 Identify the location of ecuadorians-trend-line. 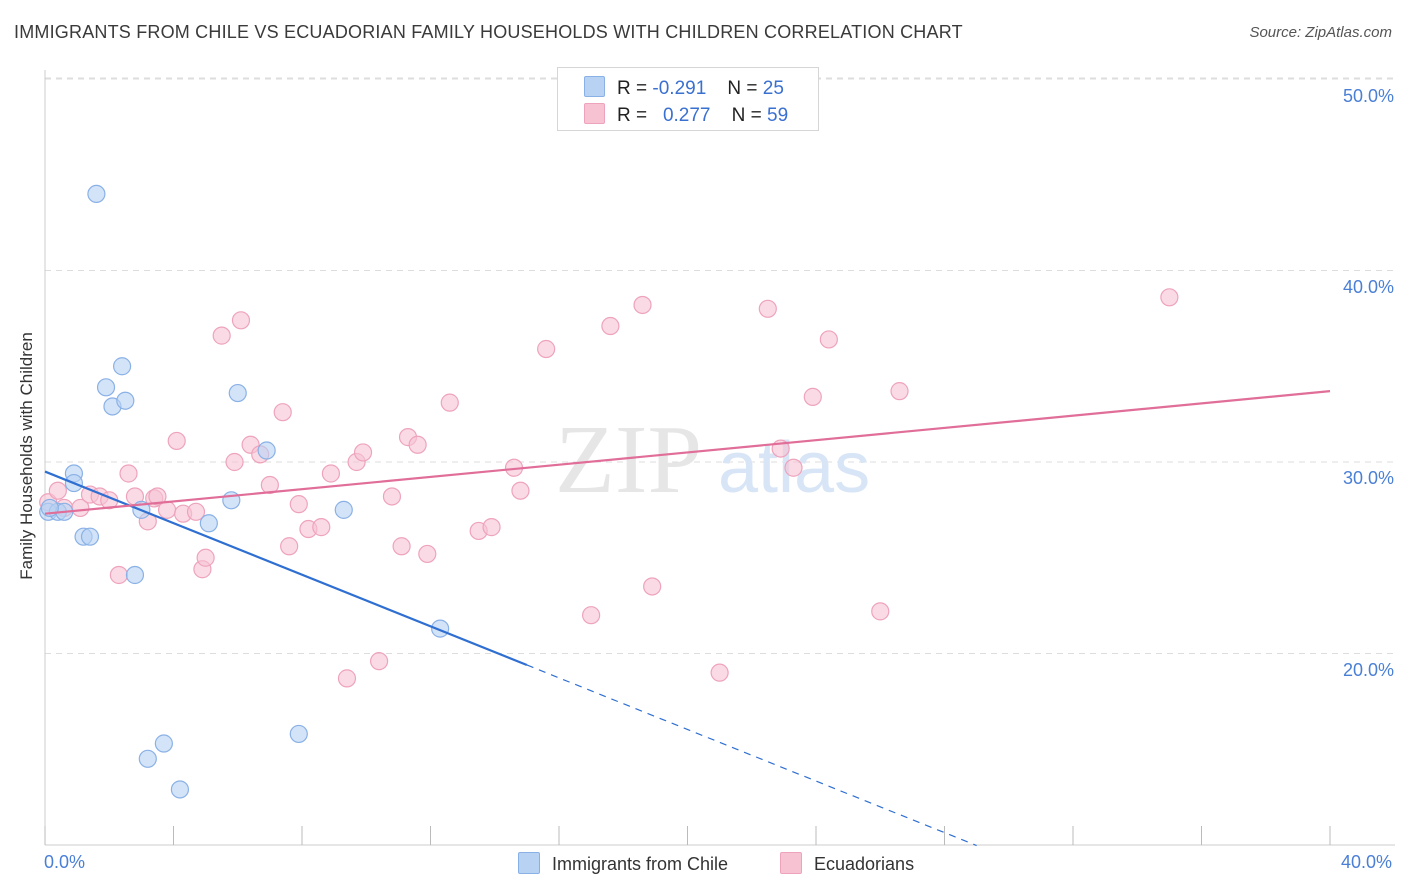
(687, 452).